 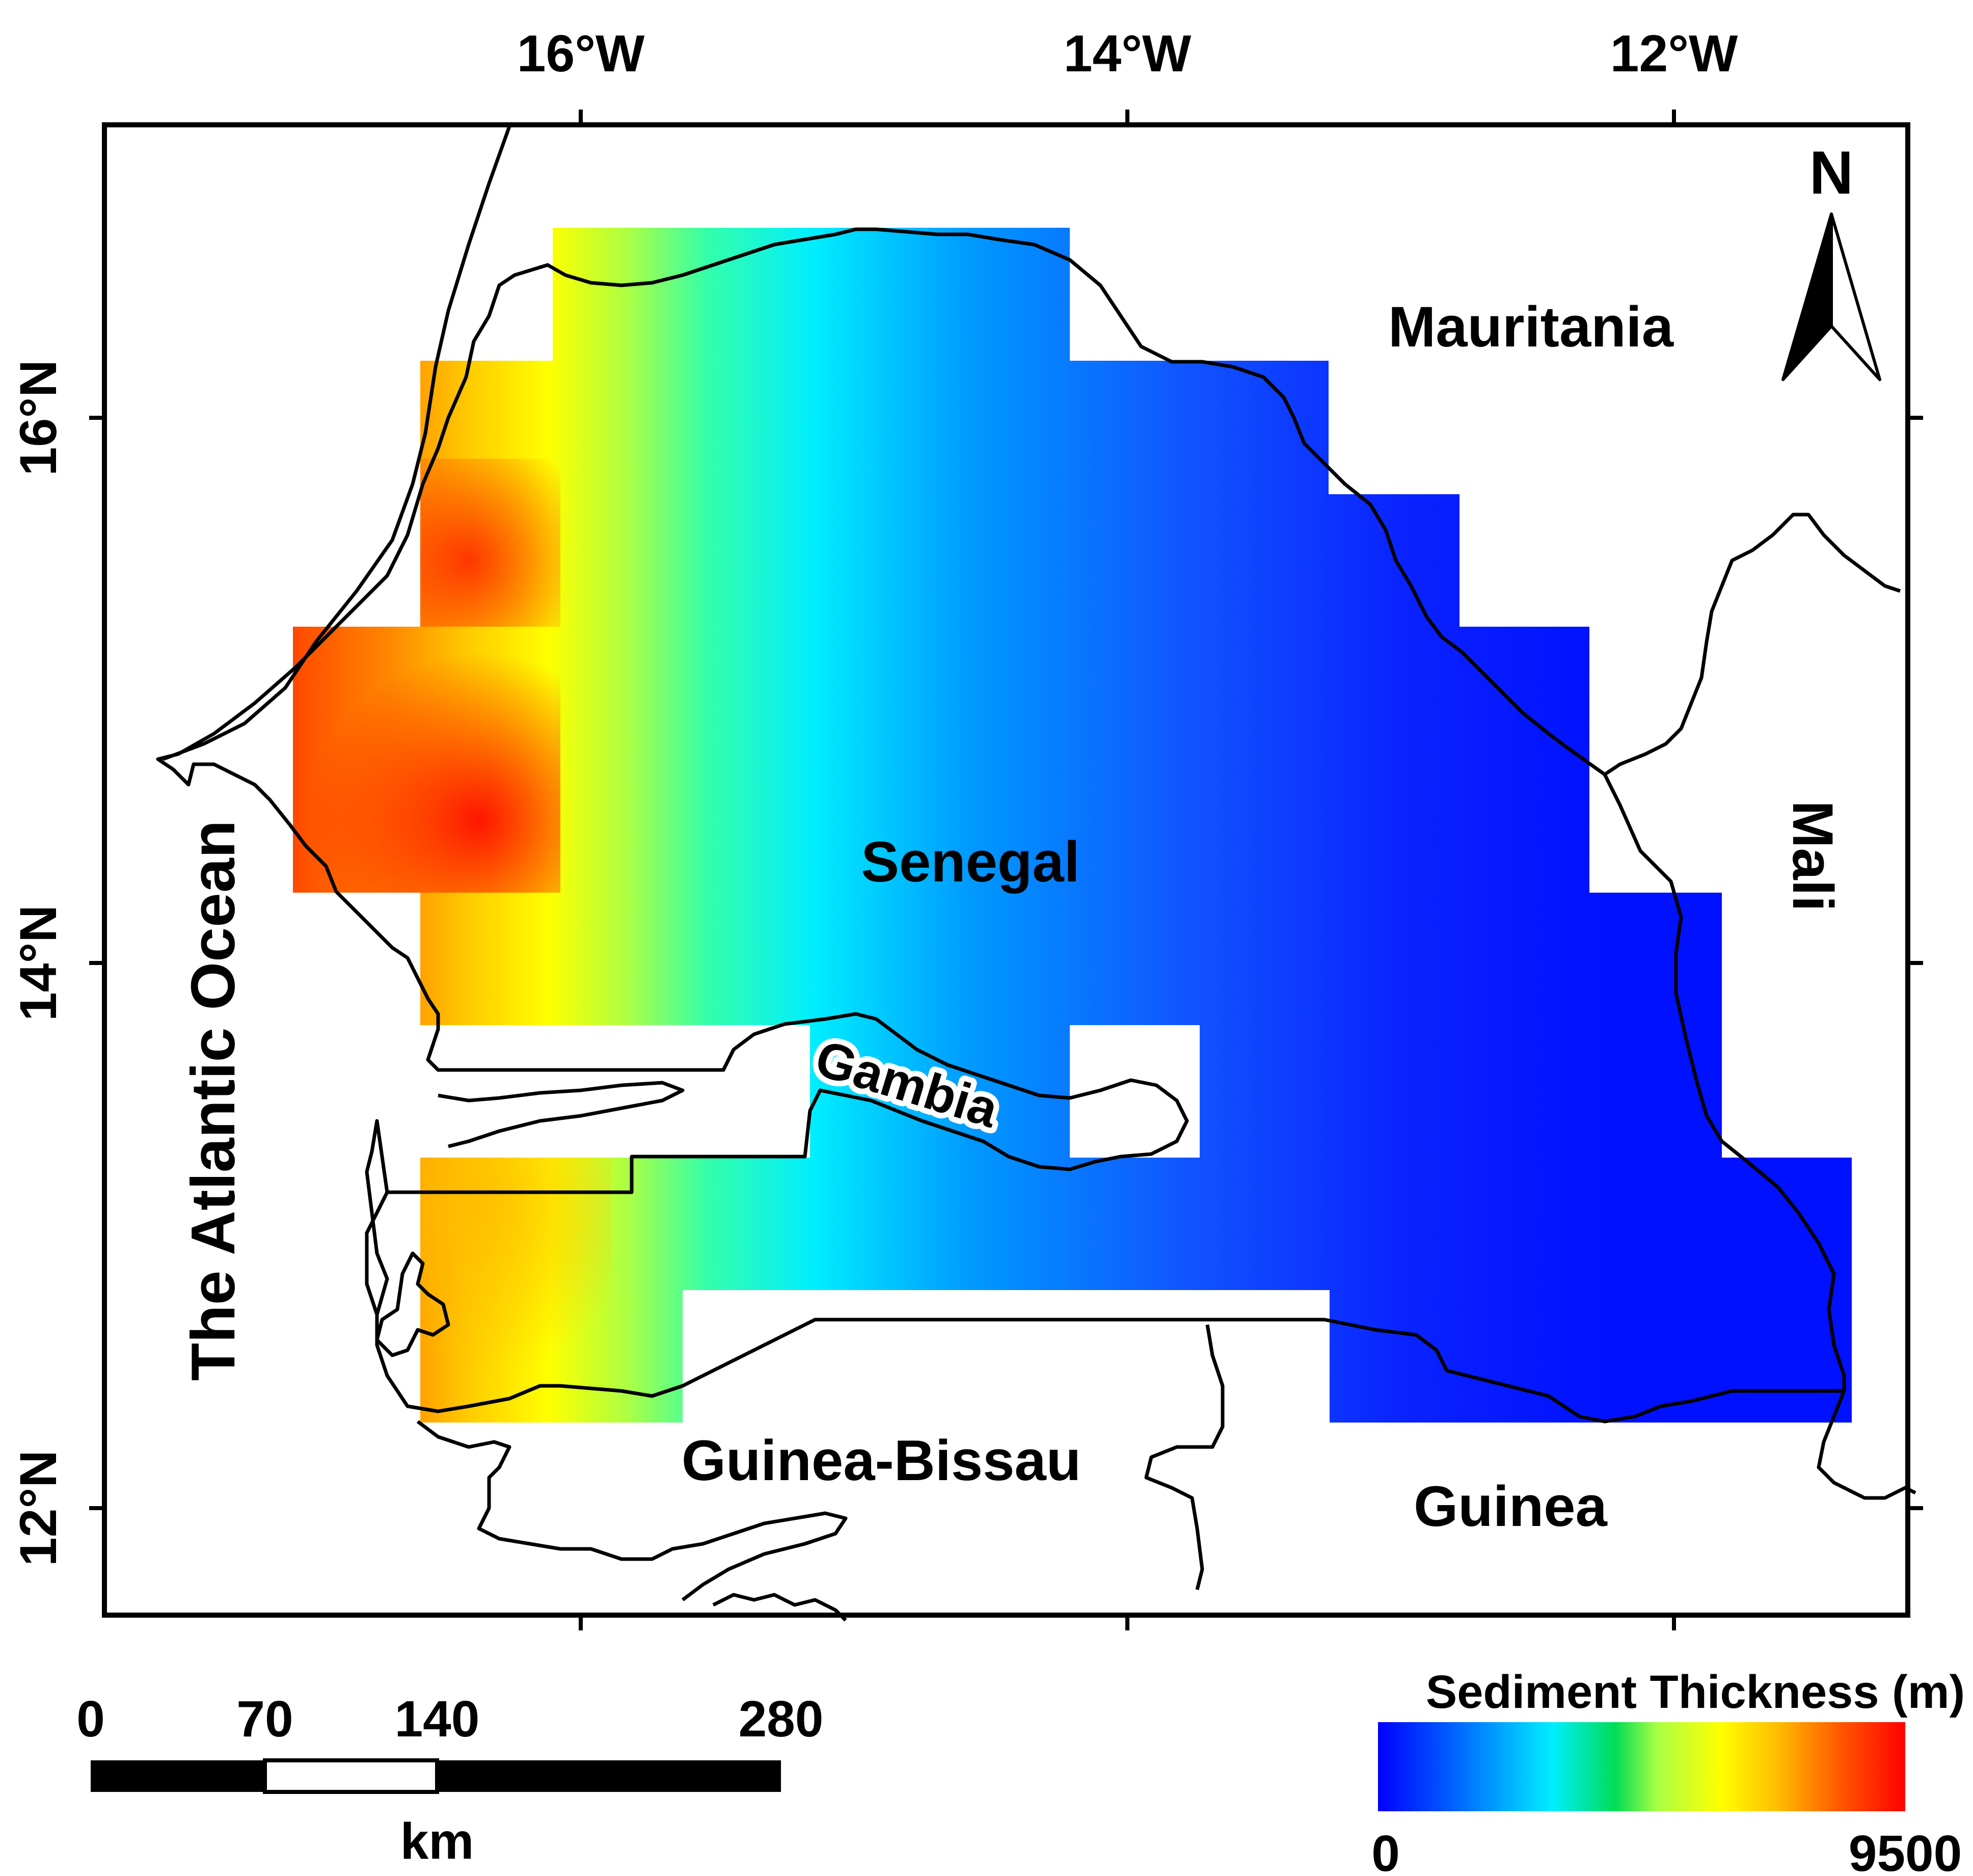 I want to click on north-arrow-left-half, so click(x=1807, y=296).